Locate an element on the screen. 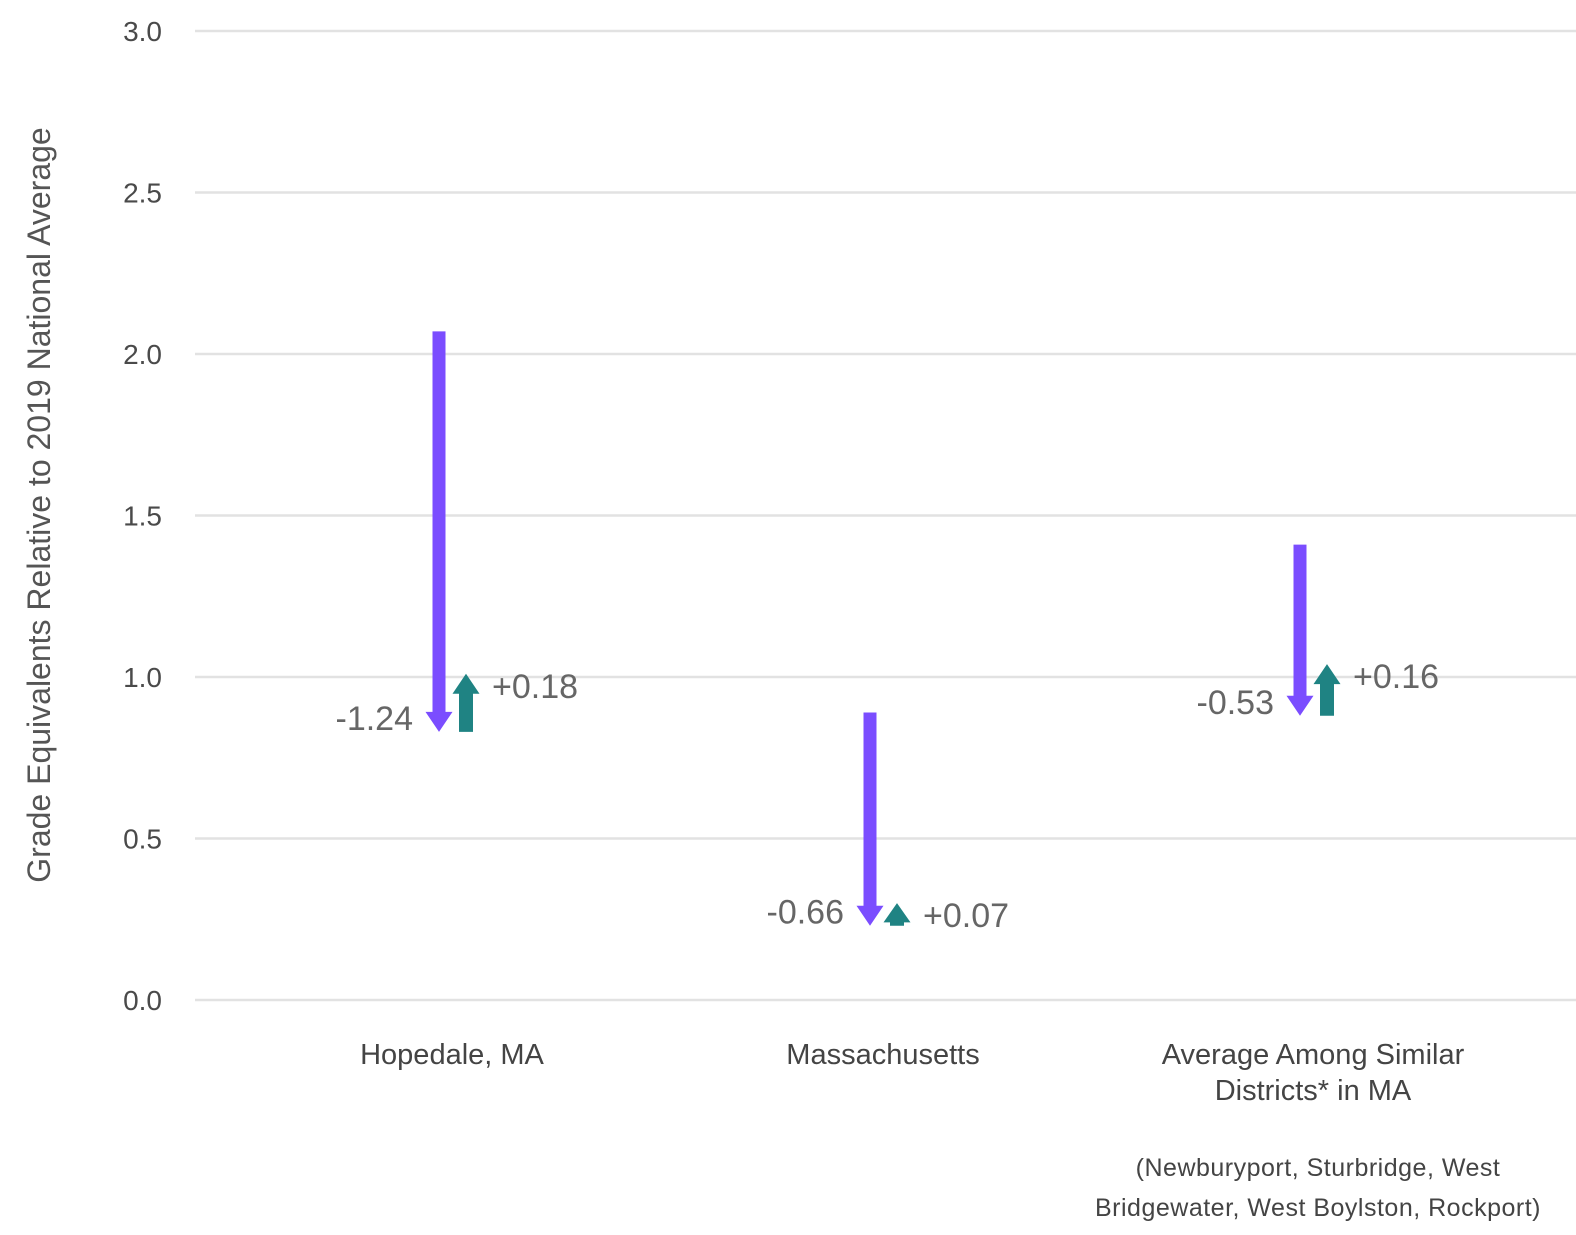  y-tick-label: 1.5 is located at coordinates (142, 516).